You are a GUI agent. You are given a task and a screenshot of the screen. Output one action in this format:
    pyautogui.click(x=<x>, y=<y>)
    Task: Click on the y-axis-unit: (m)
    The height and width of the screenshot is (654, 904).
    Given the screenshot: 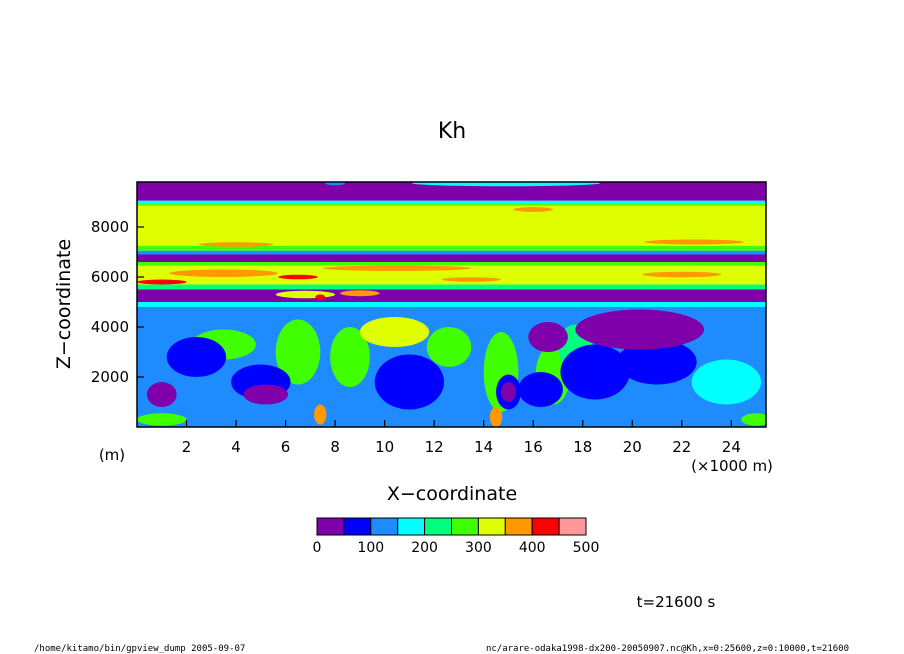 What is the action you would take?
    pyautogui.click(x=112, y=455)
    